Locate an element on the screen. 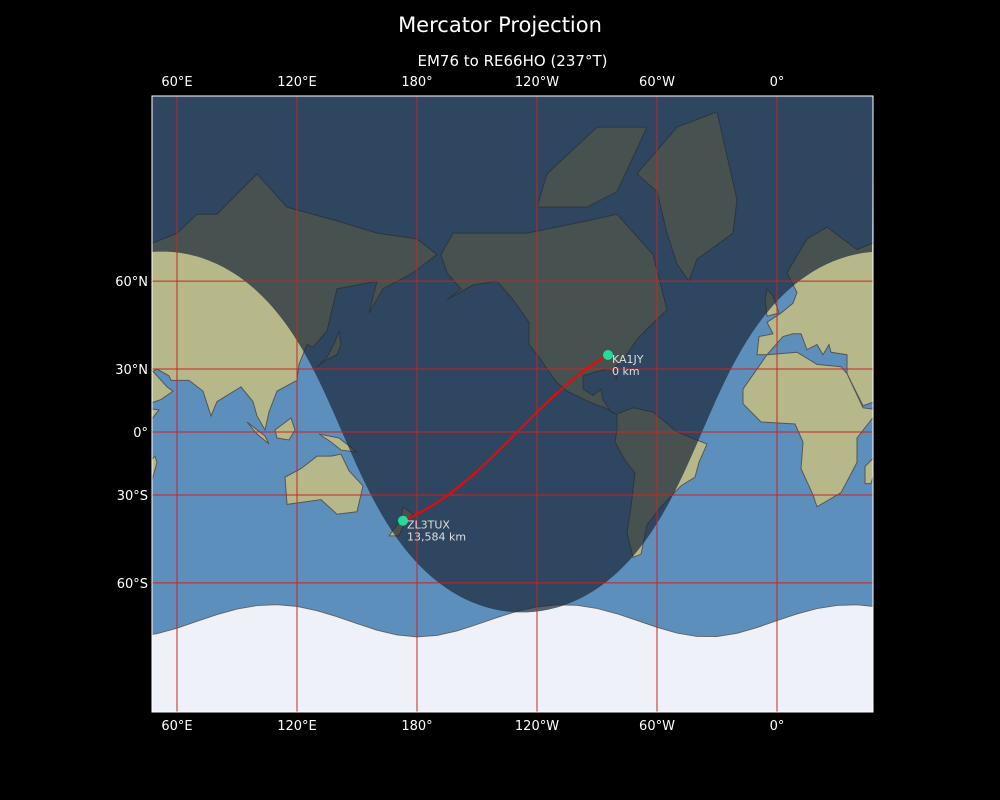 The width and height of the screenshot is (1000, 800). lat-tick-label: 30°S is located at coordinates (132, 496).